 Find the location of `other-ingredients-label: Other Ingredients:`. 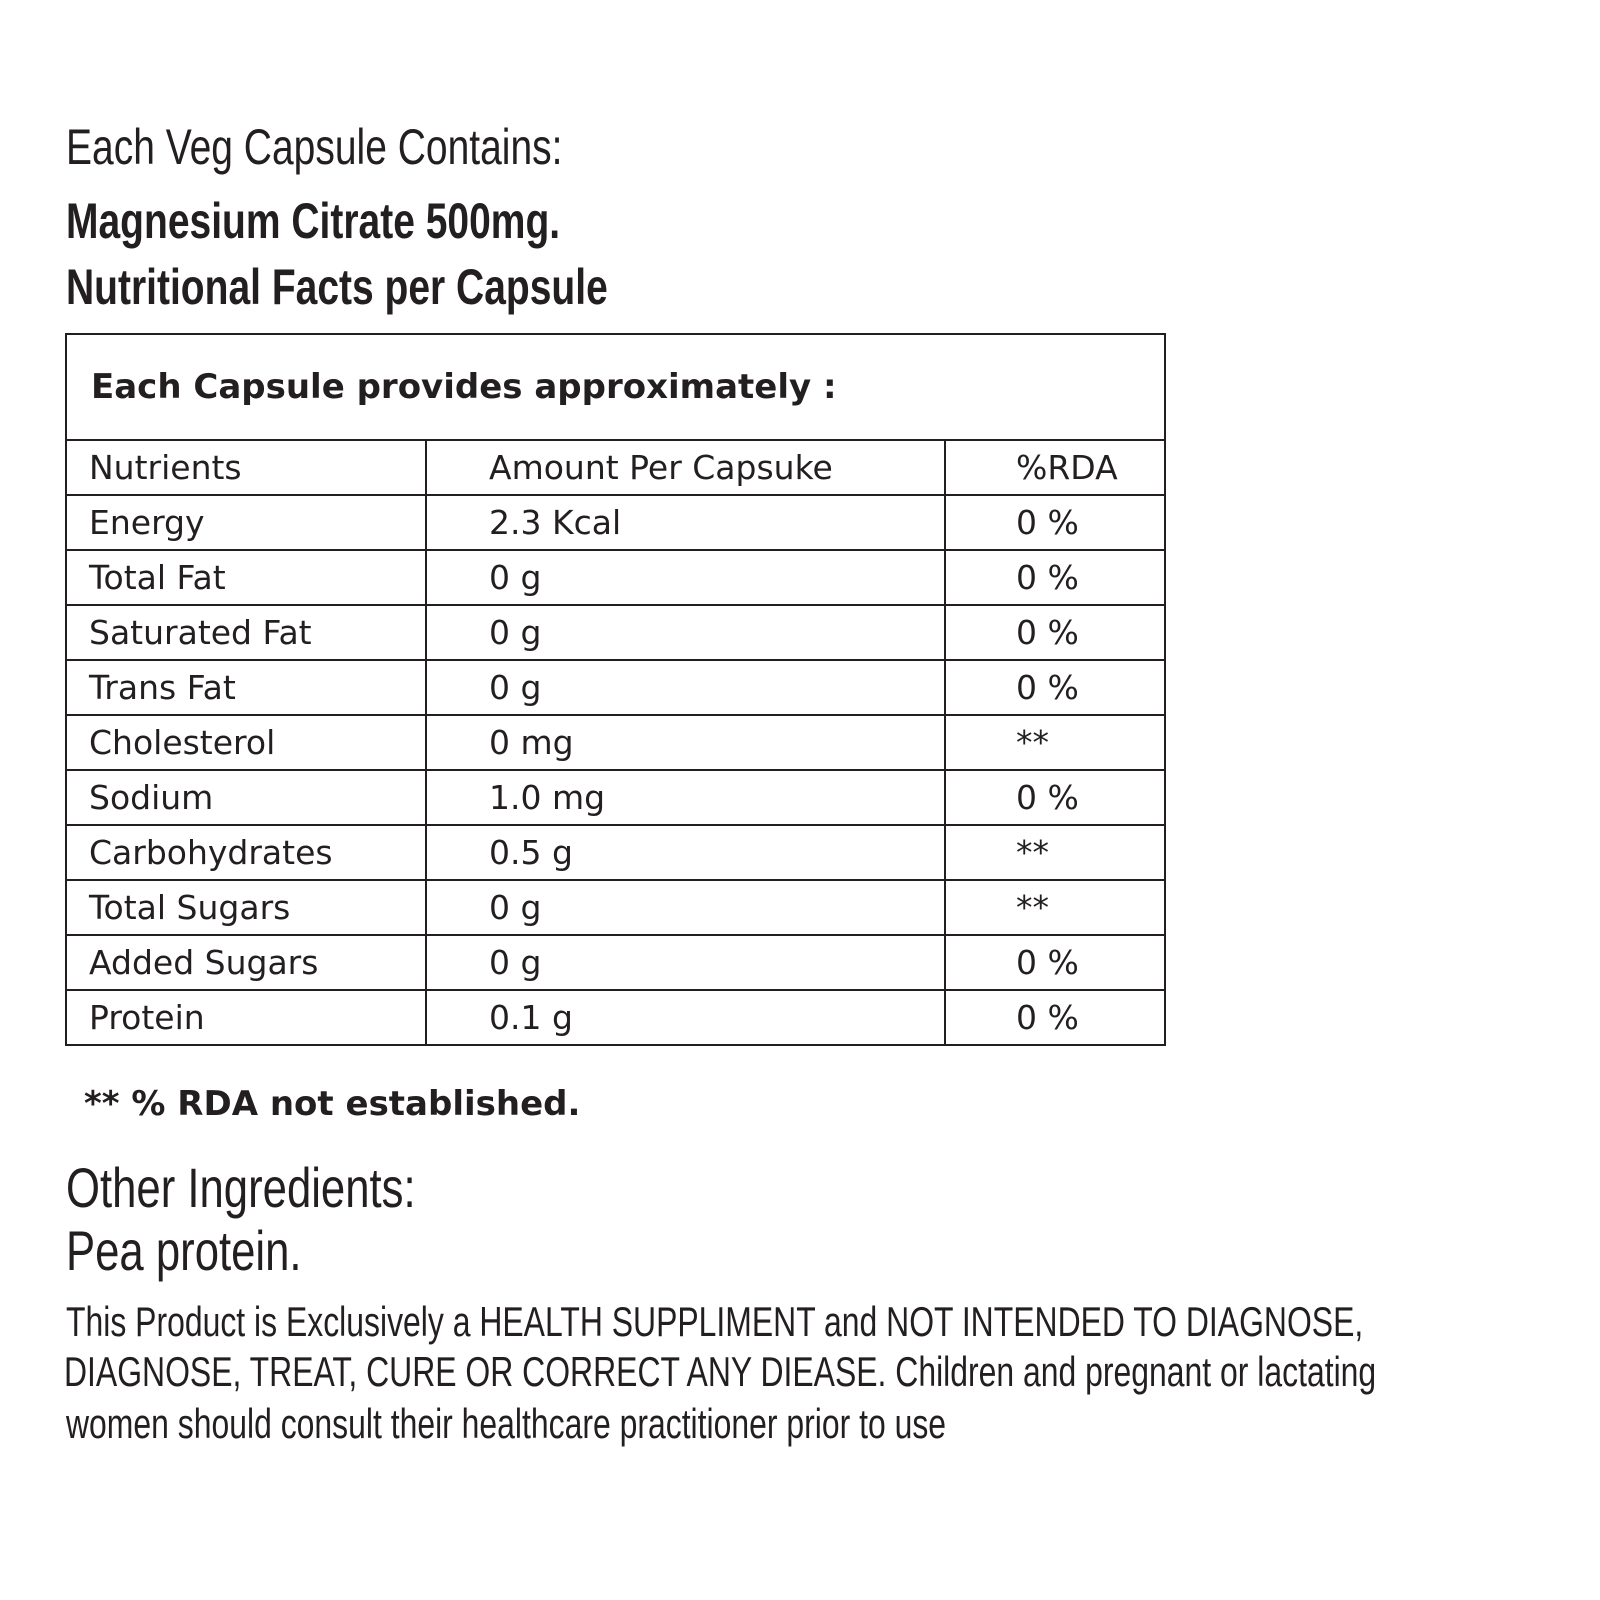

other-ingredients-label: Other Ingredients: is located at coordinates (241, 1187).